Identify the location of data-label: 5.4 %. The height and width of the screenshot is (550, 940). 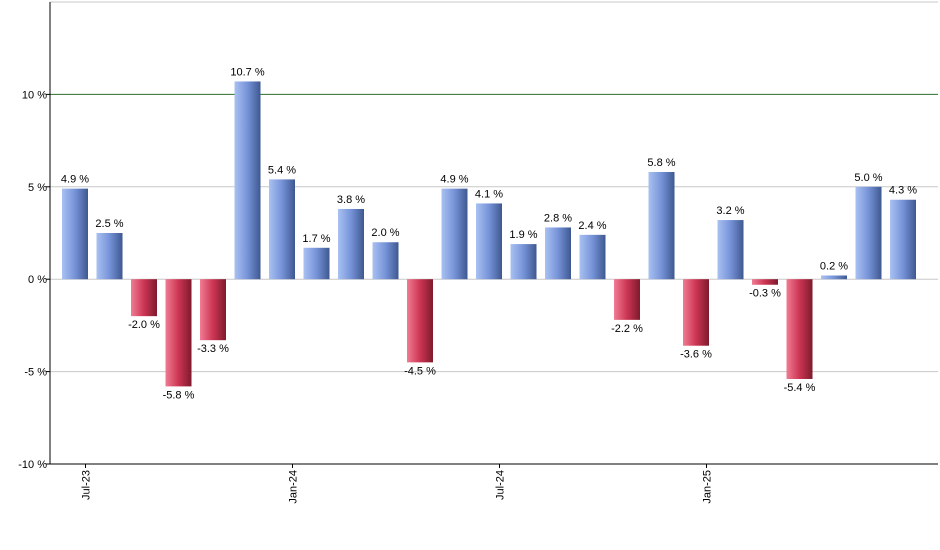
(282, 170).